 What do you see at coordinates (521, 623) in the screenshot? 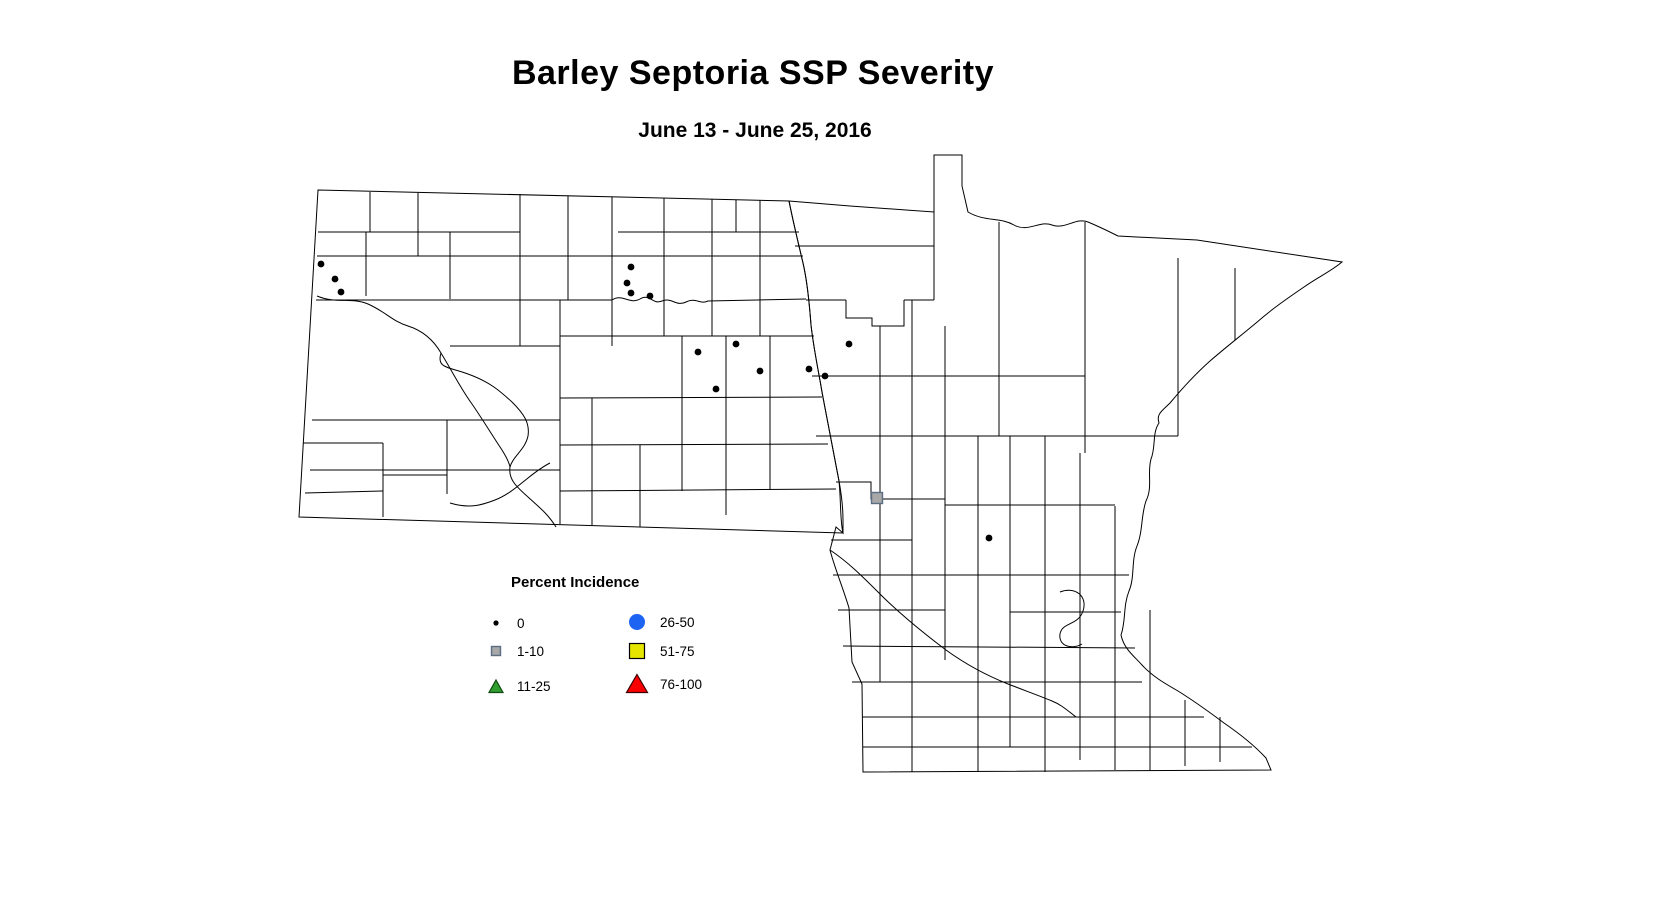
I see `legend-item-label: 0` at bounding box center [521, 623].